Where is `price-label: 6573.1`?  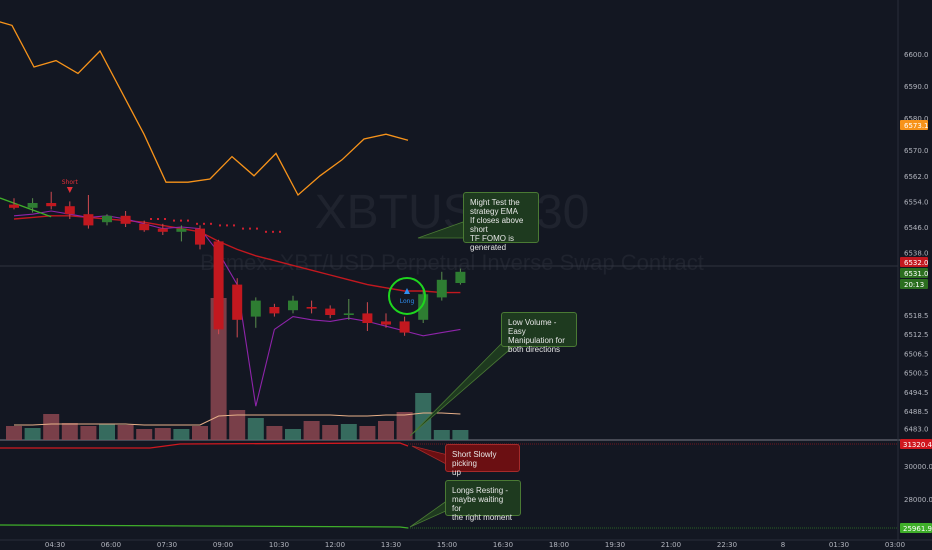
price-label: 6573.1 is located at coordinates (916, 126).